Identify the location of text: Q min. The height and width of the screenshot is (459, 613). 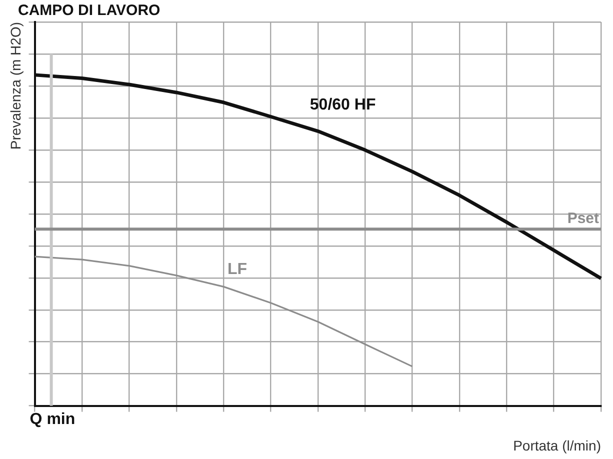
(53, 419).